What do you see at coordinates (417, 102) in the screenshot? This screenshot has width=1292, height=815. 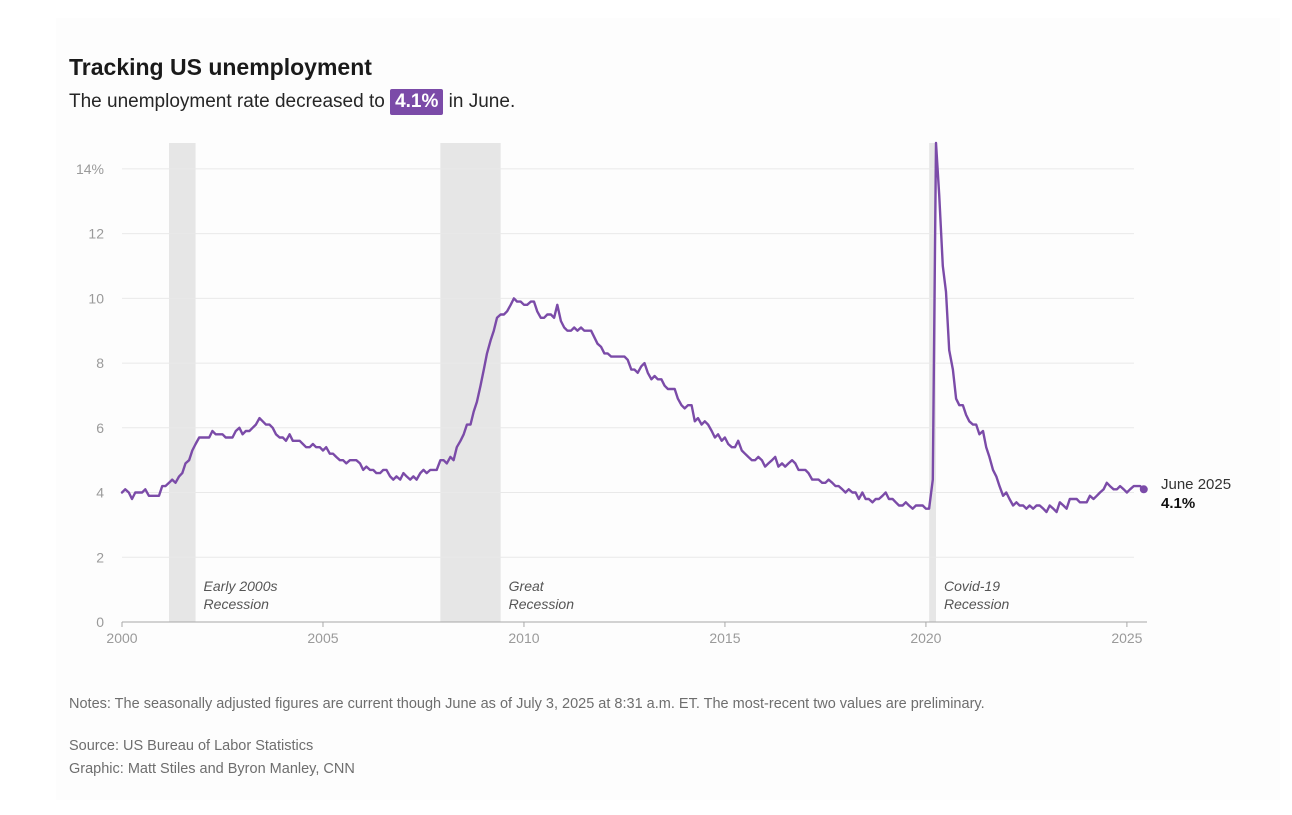 I see `subtitle-highlight-value: 4.1%` at bounding box center [417, 102].